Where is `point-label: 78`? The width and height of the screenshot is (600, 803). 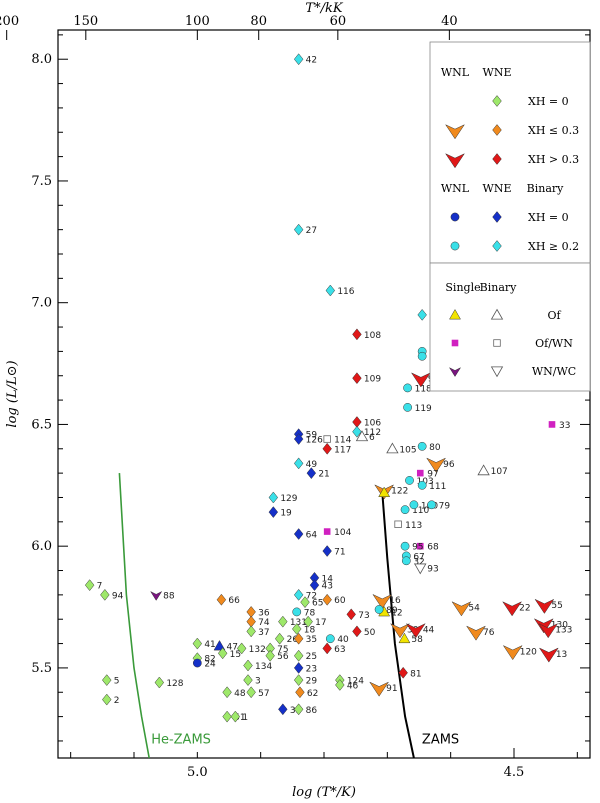 point-label: 78 is located at coordinates (310, 613).